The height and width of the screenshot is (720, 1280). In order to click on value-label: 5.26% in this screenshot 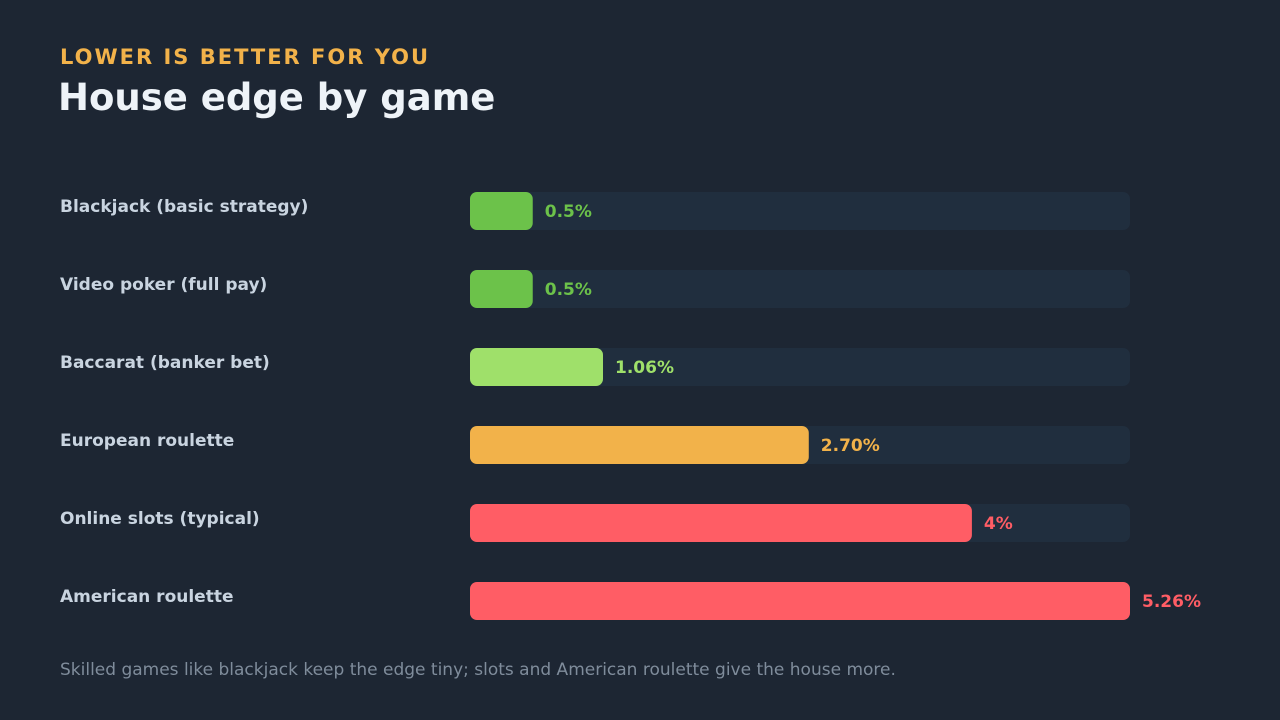, I will do `click(1171, 602)`.